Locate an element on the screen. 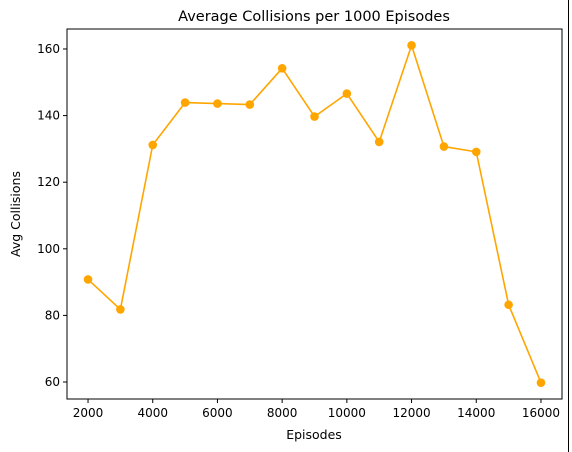 Image resolution: width=572 pixels, height=452 pixels. y-tick-label: 80 is located at coordinates (52, 315).